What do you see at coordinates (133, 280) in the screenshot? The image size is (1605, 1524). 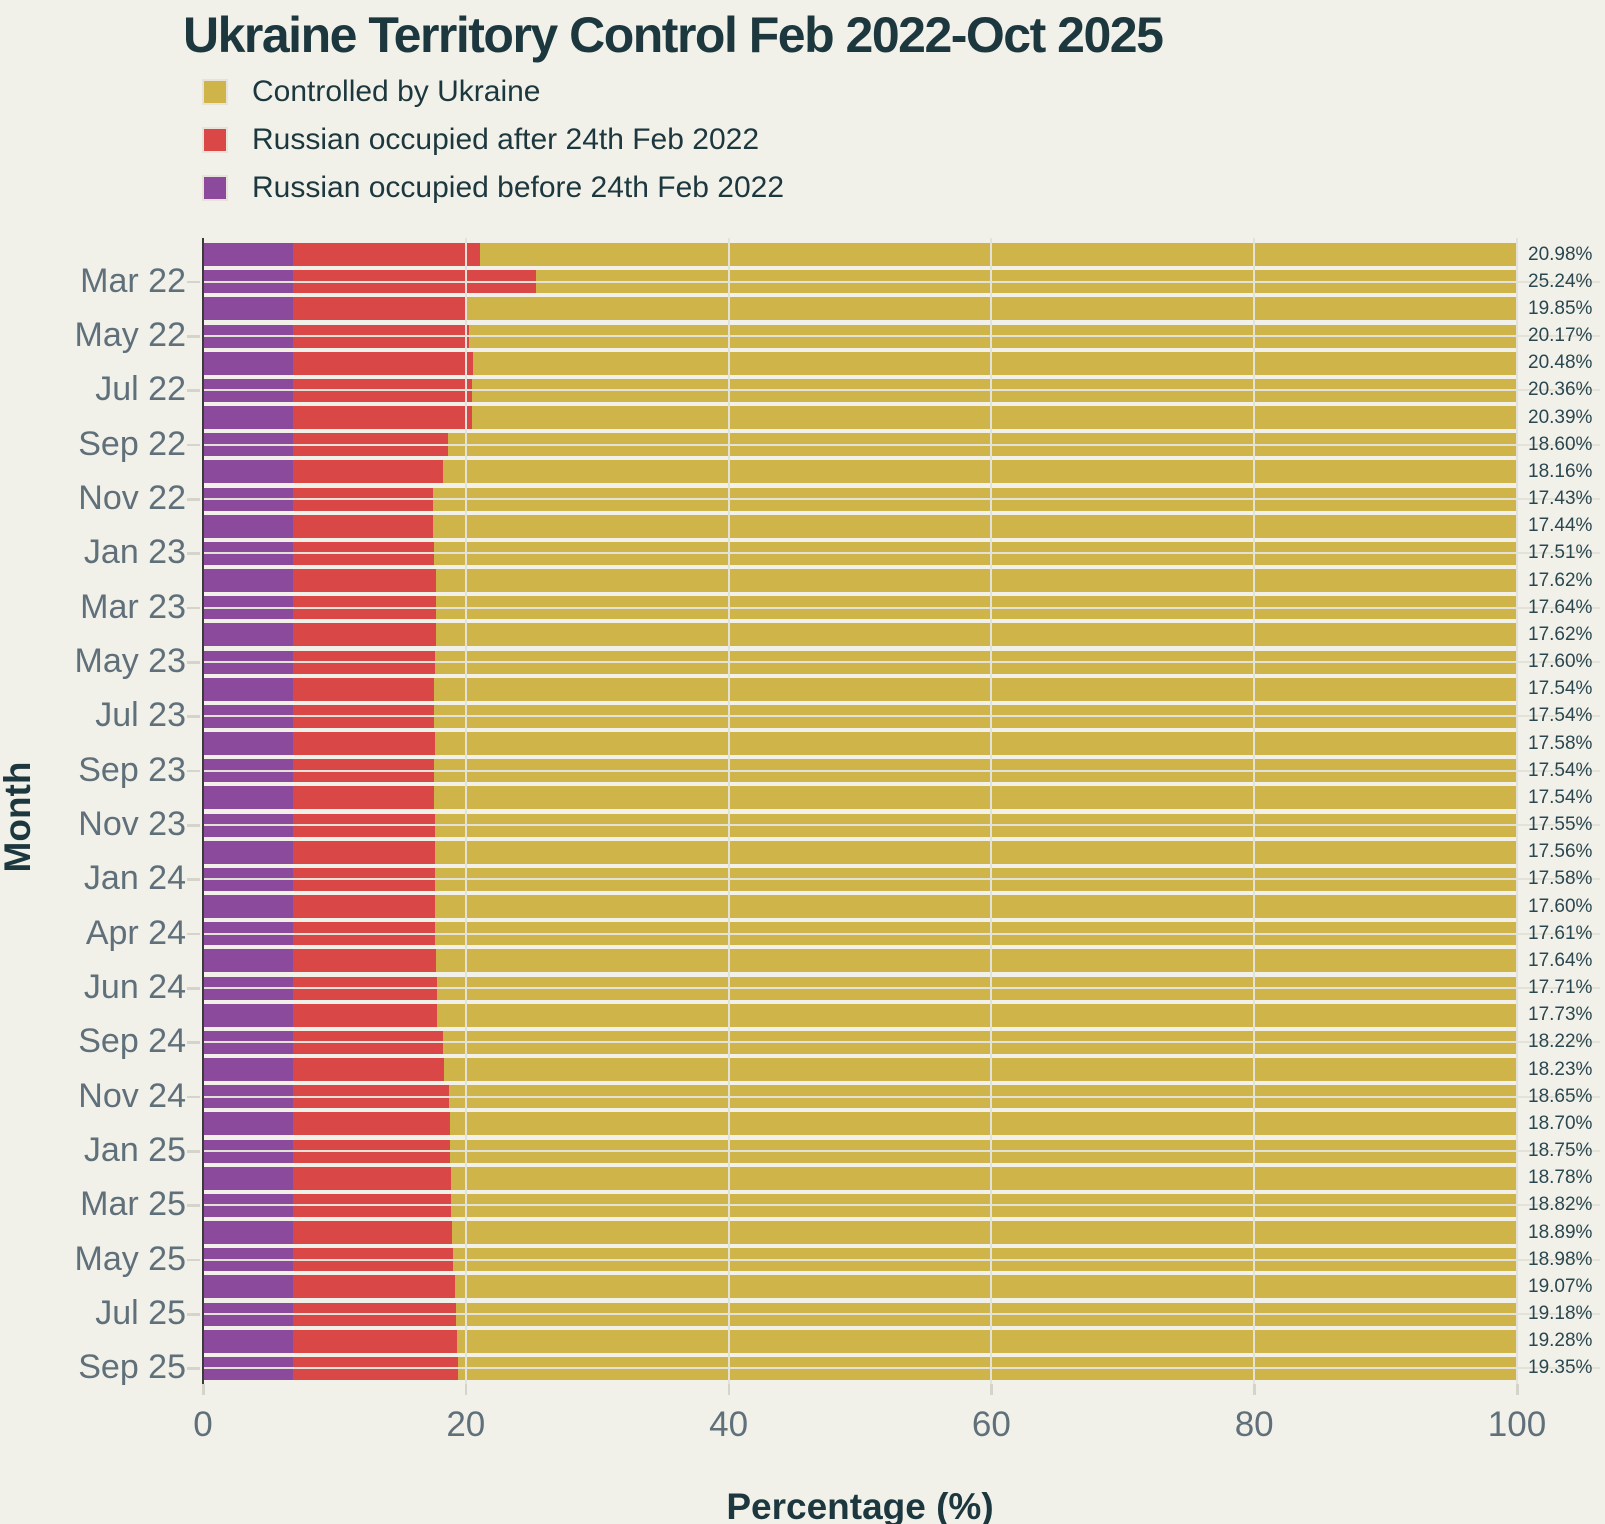 I see `y-tick-label: Mar 22` at bounding box center [133, 280].